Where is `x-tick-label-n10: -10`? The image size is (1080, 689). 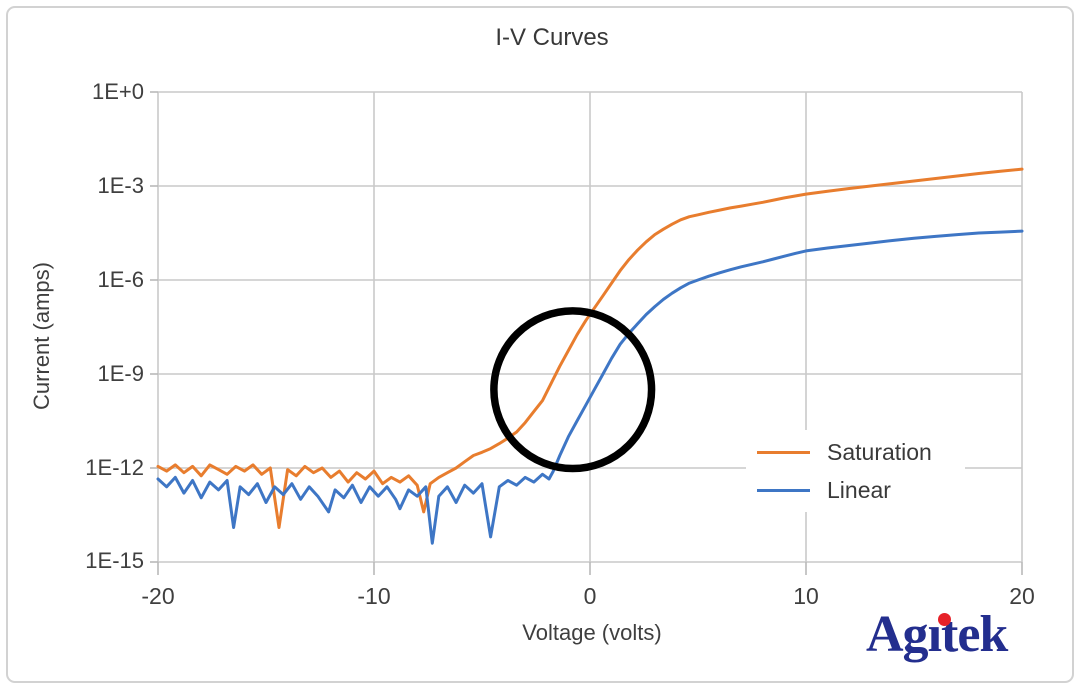
x-tick-label-n10: -10 is located at coordinates (374, 596).